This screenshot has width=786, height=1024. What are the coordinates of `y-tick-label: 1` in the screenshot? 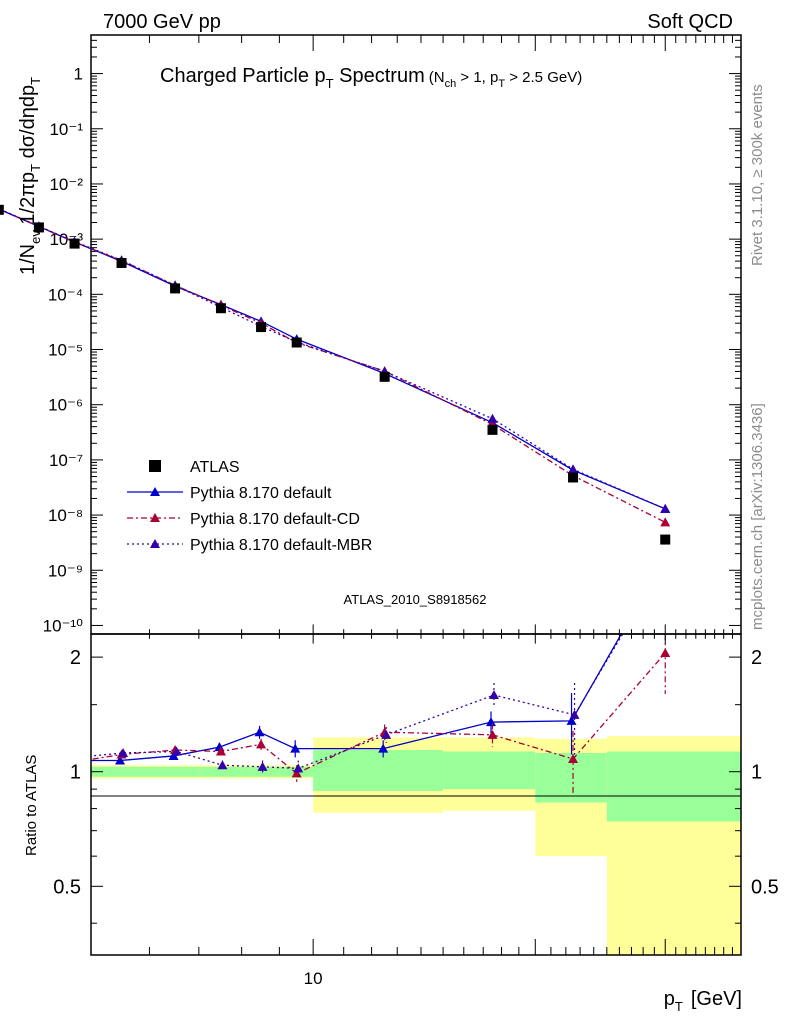 It's located at (78, 74).